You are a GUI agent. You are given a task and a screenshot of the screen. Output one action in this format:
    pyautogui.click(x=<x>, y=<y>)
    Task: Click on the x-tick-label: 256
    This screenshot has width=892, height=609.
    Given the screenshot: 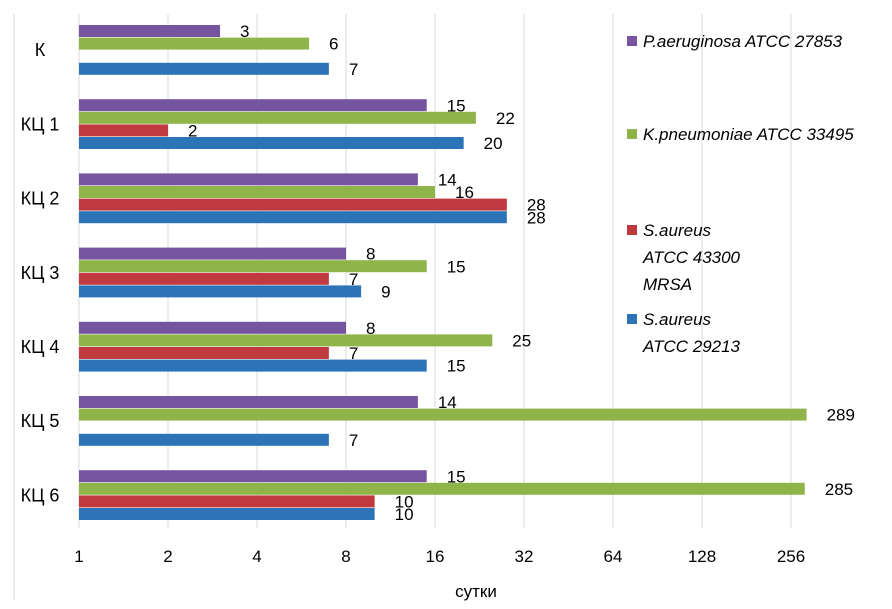 What is the action you would take?
    pyautogui.click(x=791, y=556)
    